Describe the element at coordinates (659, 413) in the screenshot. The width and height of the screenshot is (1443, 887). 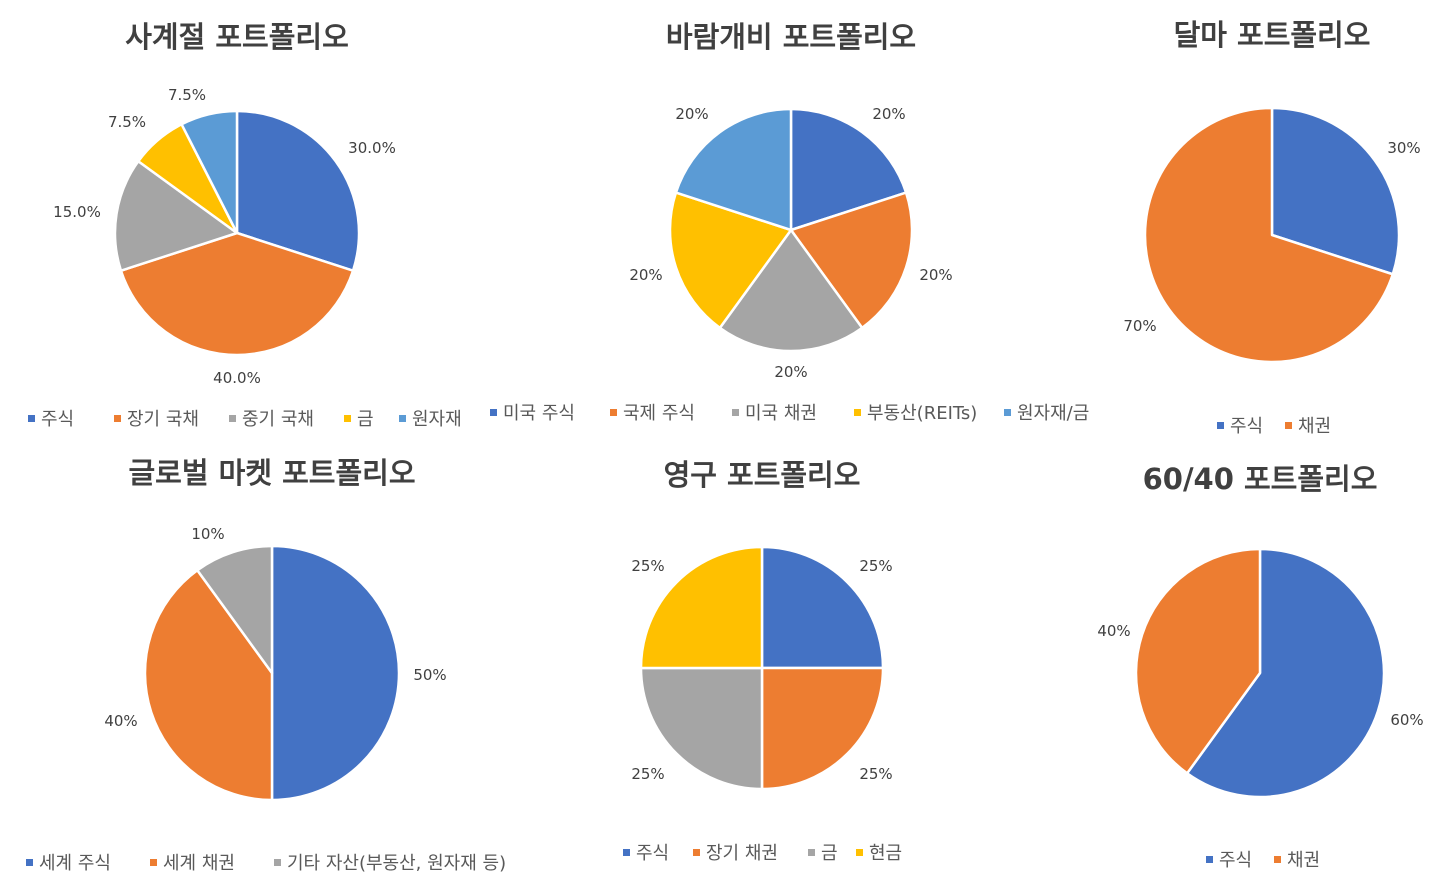
I see `legend-label: 국제 주식` at that location.